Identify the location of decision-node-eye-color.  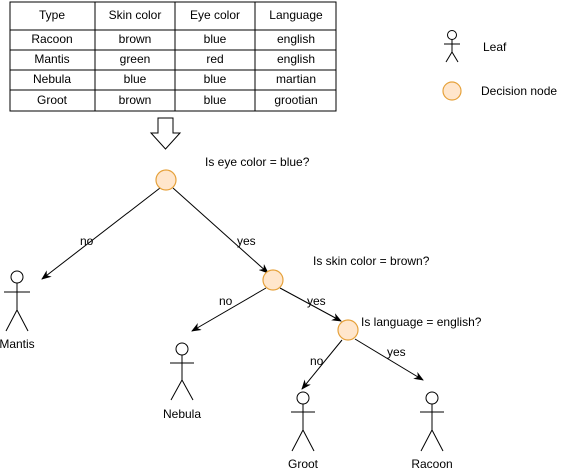
(166, 180).